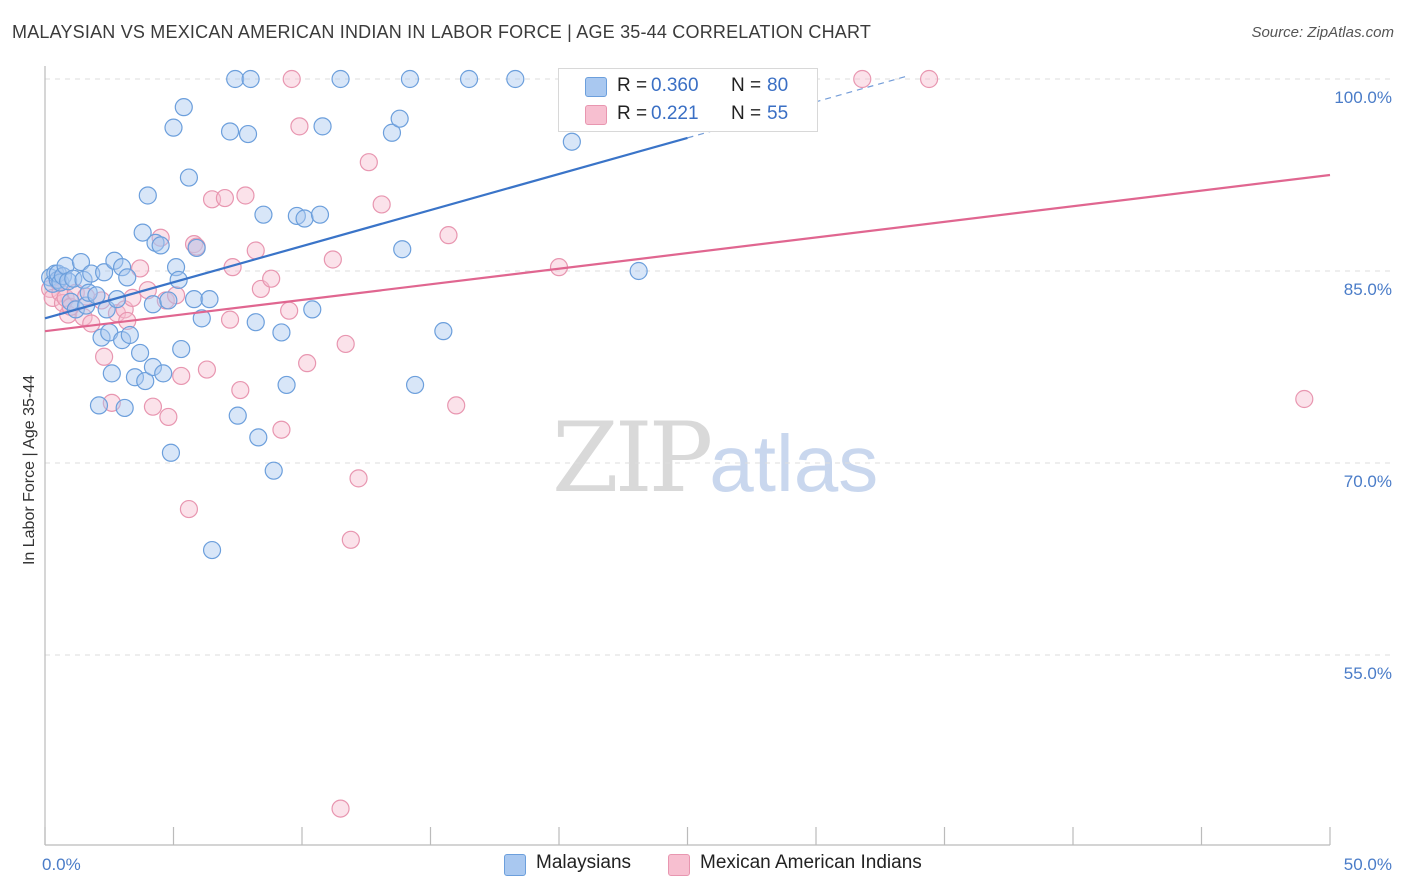 This screenshot has height=892, width=1406. Describe the element at coordinates (632, 458) in the screenshot. I see `watermark-zip: ZIP` at that location.